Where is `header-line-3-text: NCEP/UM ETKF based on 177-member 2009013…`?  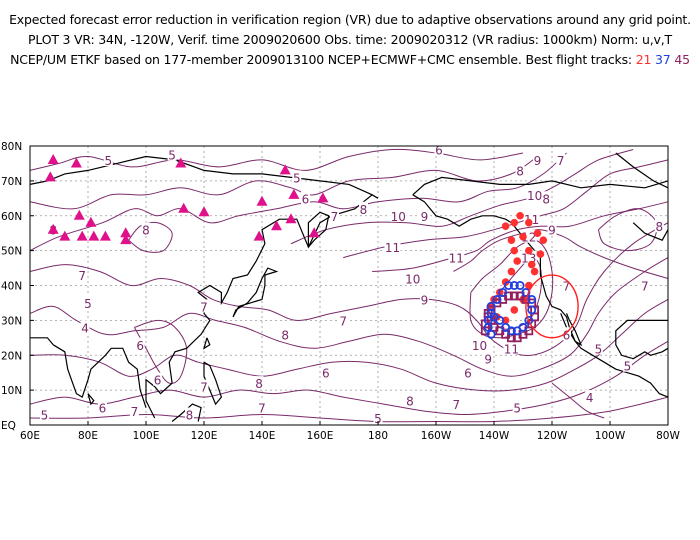 header-line-3-text: NCEP/UM ETKF based on 177-member 2009013… is located at coordinates (321, 59).